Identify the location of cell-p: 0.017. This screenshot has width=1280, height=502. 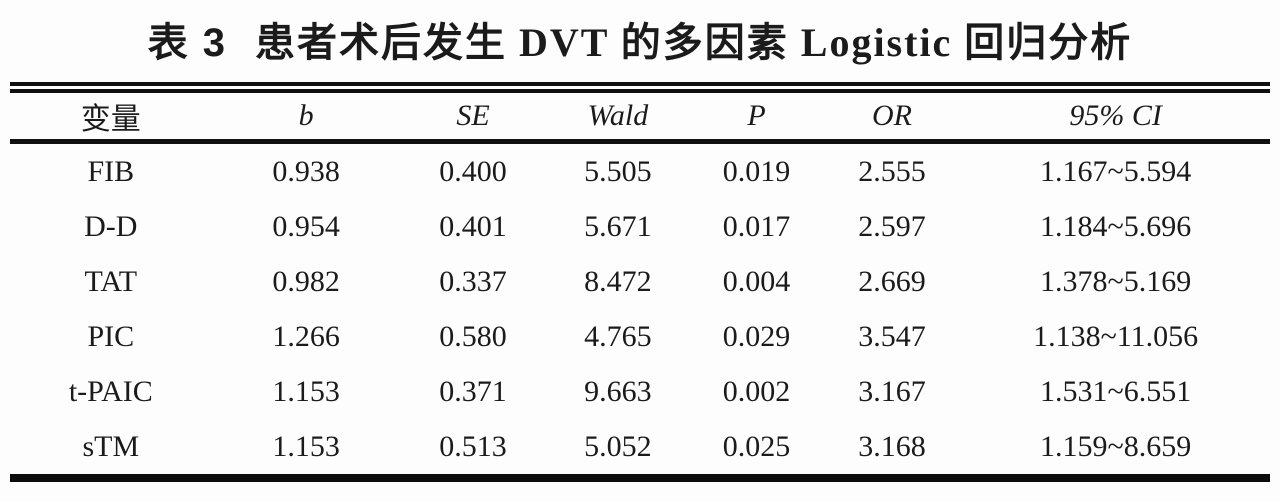
(756, 226).